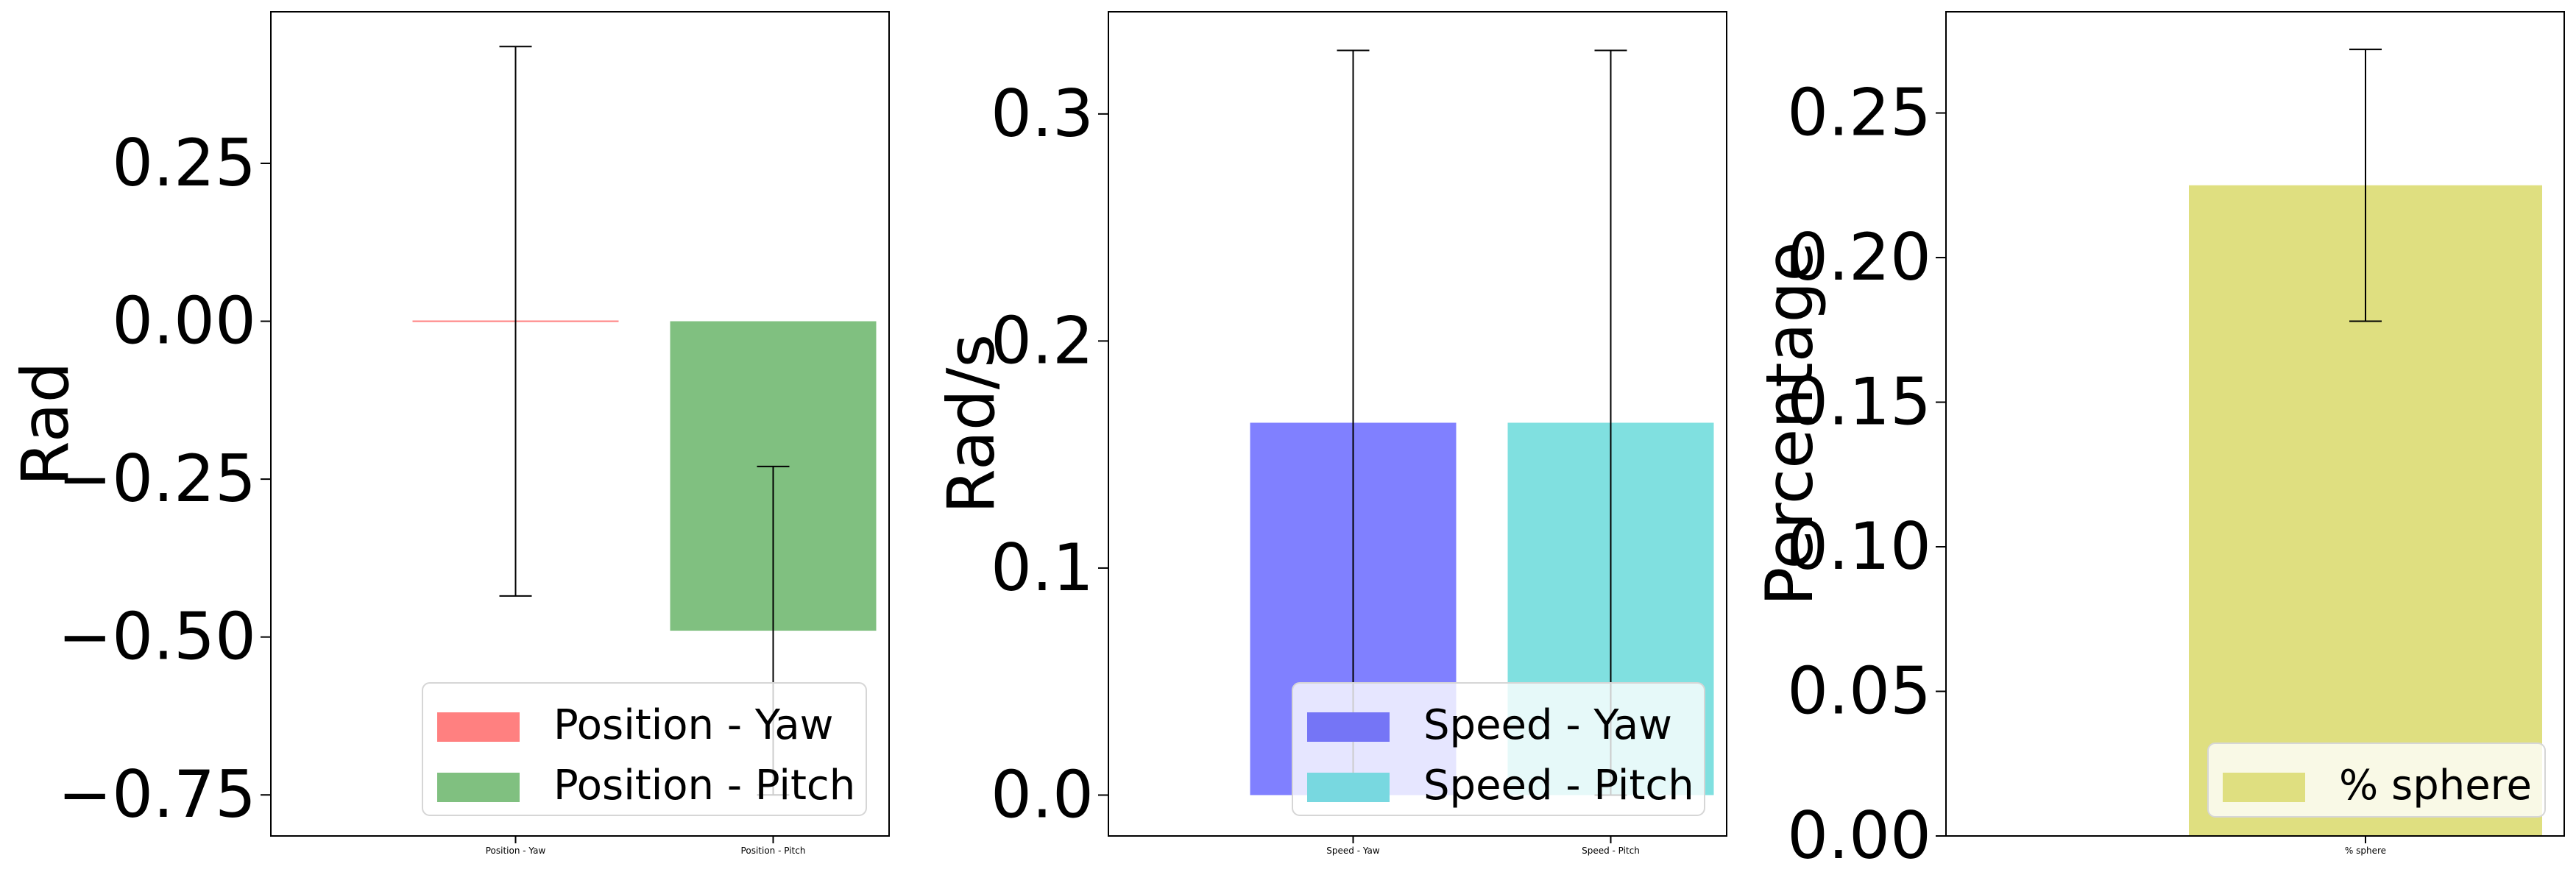  Describe the element at coordinates (1353, 851) in the screenshot. I see `x-tick-label-2-1: Speed - Yaw` at that location.